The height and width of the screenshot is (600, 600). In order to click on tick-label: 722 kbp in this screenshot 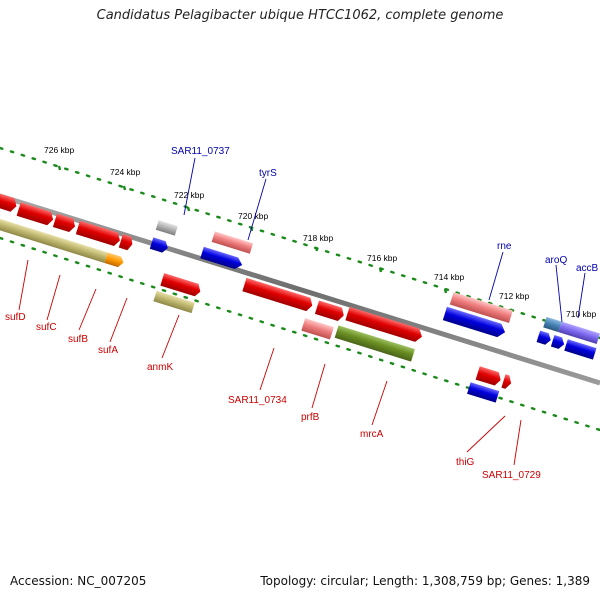, I will do `click(189, 195)`.